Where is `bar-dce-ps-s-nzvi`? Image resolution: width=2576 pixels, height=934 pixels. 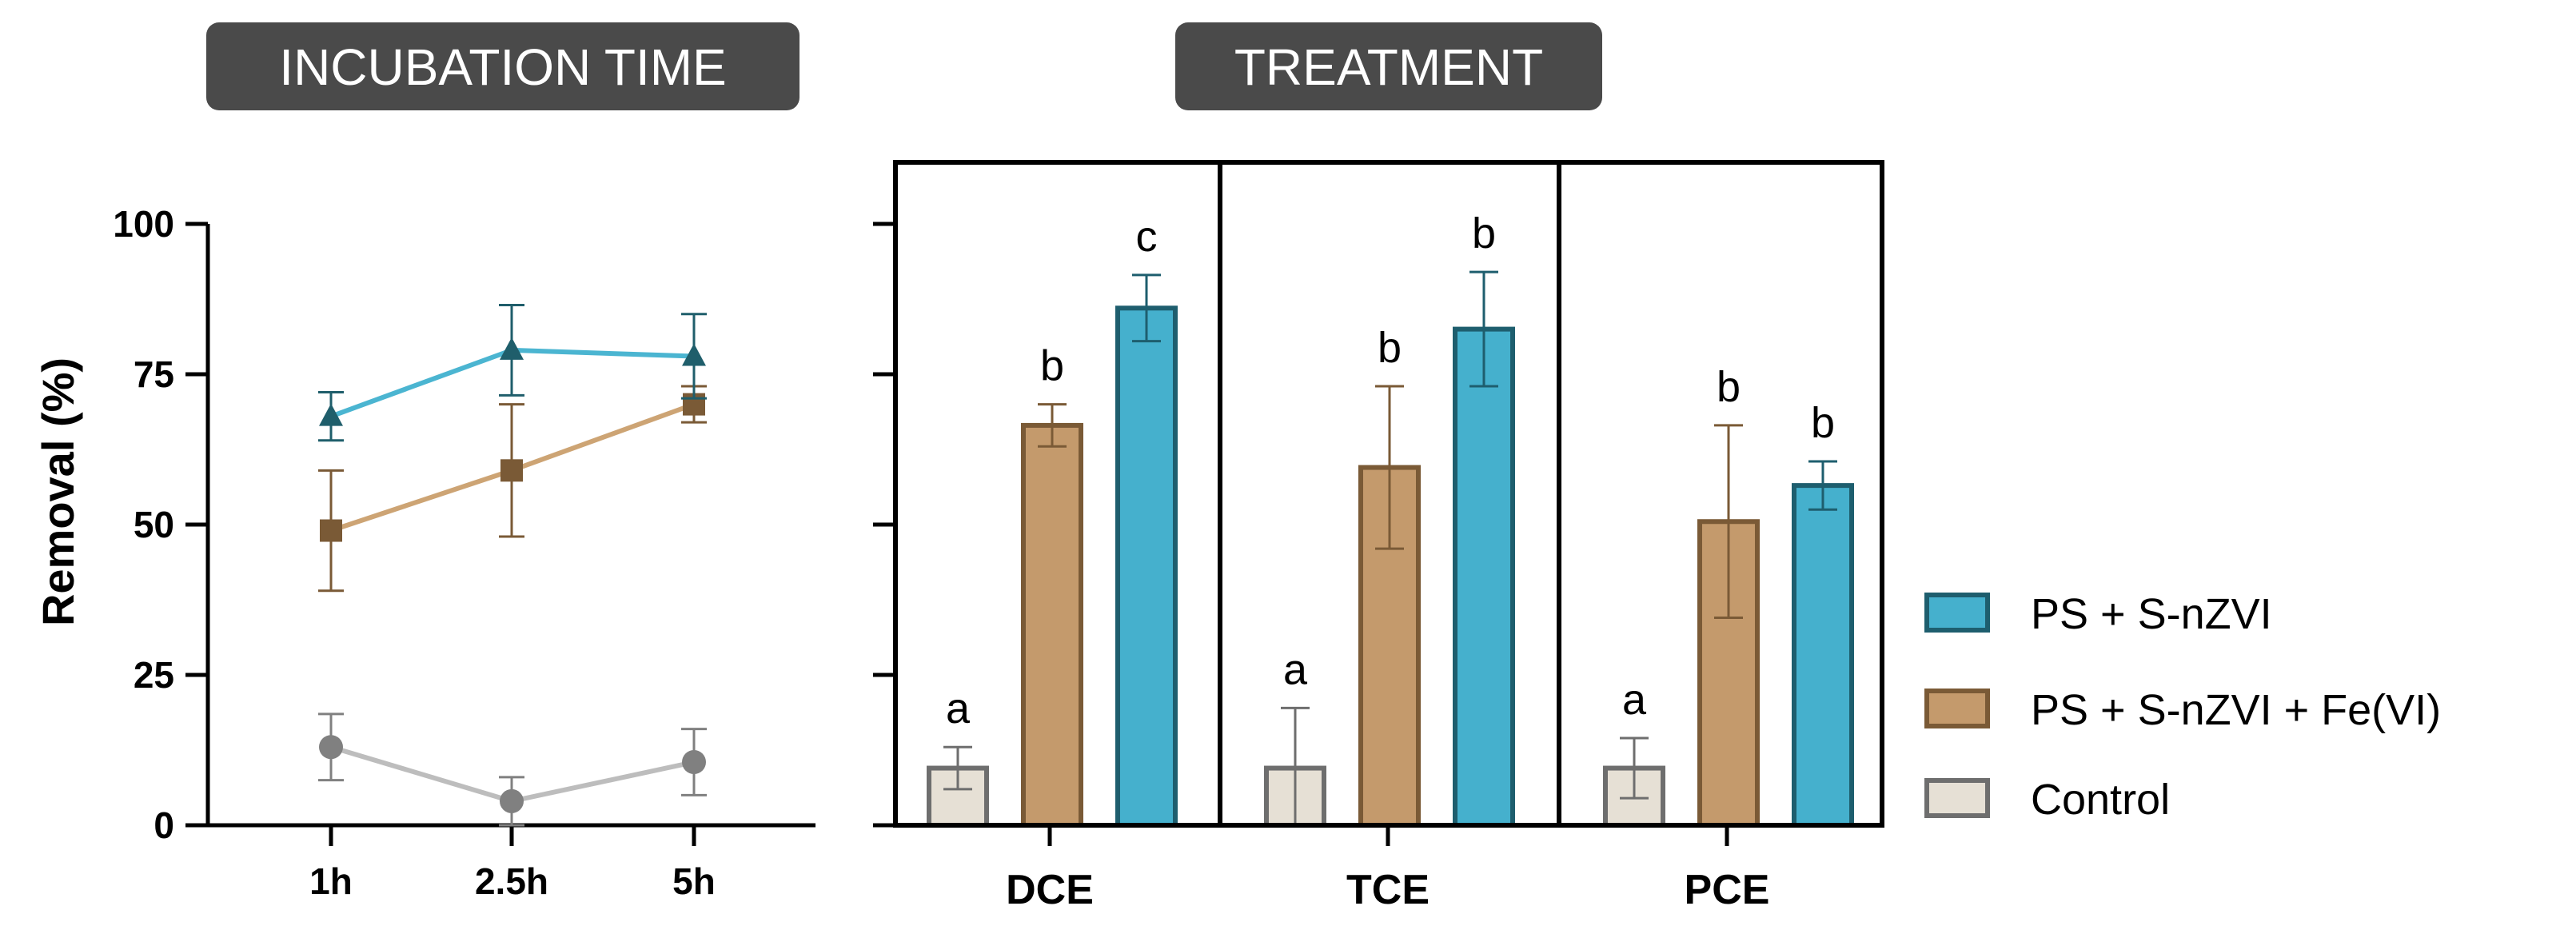 bar-dce-ps-s-nzvi is located at coordinates (1146, 566).